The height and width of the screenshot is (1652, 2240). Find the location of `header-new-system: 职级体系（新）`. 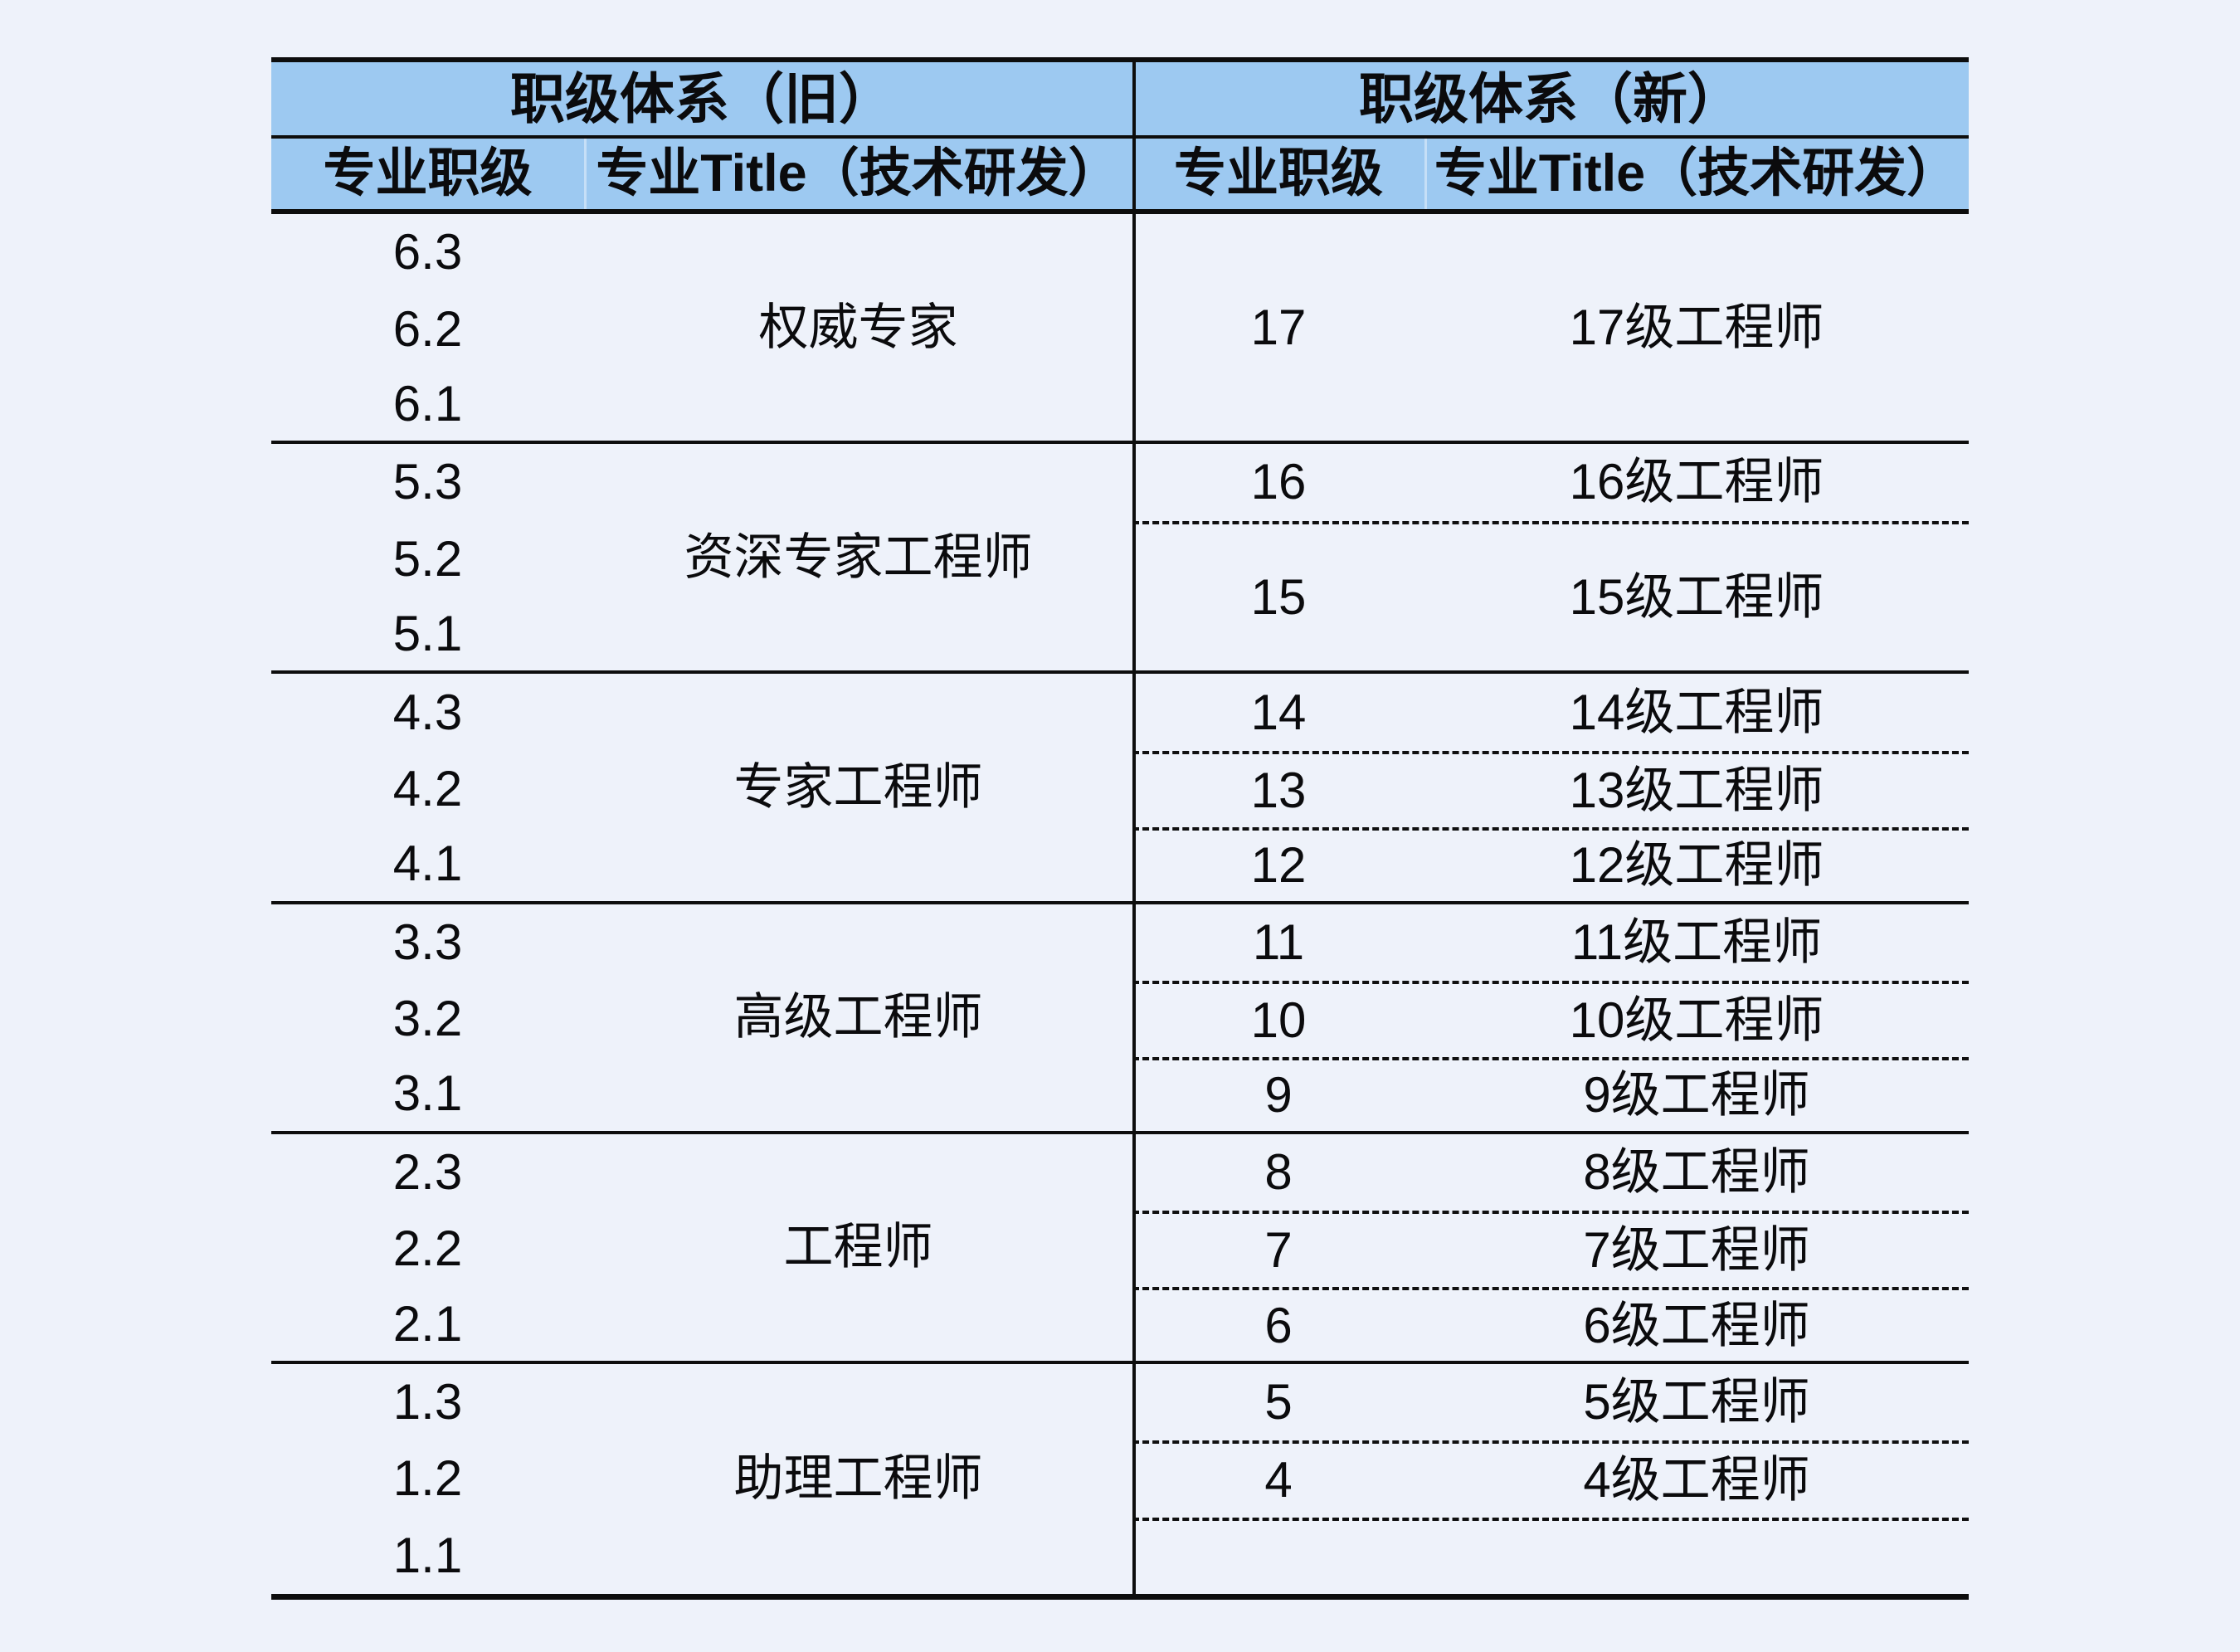

header-new-system: 职级体系（新） is located at coordinates (1550, 101).